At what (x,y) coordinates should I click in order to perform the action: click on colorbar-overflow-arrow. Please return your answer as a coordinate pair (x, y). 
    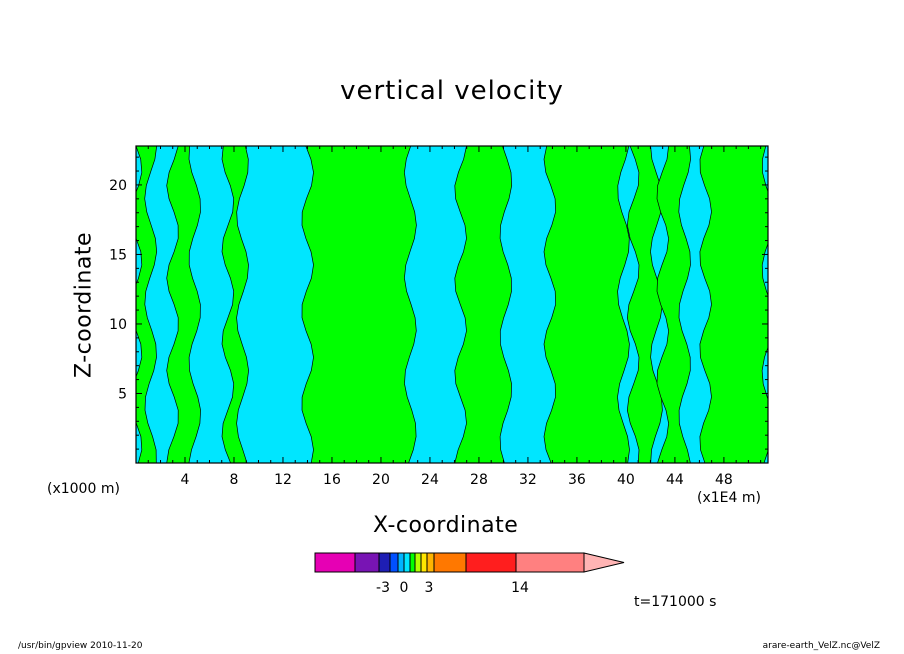
    Looking at the image, I should click on (604, 562).